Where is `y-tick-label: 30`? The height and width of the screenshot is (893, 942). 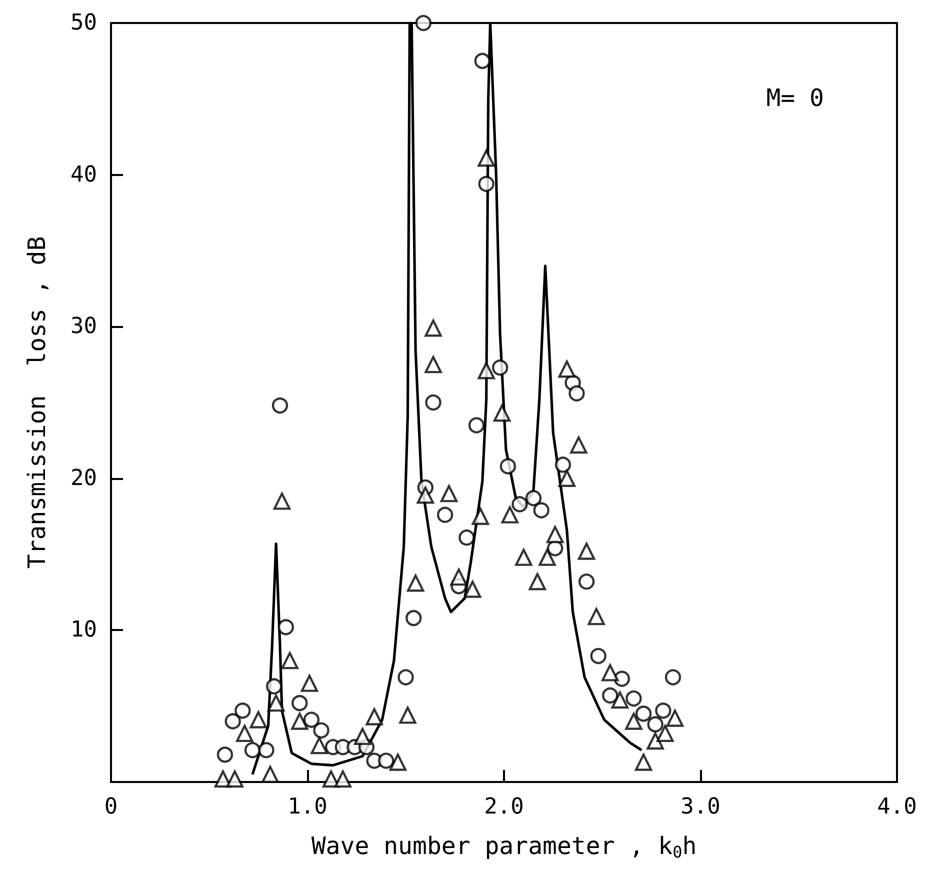 y-tick-label: 30 is located at coordinates (83, 327).